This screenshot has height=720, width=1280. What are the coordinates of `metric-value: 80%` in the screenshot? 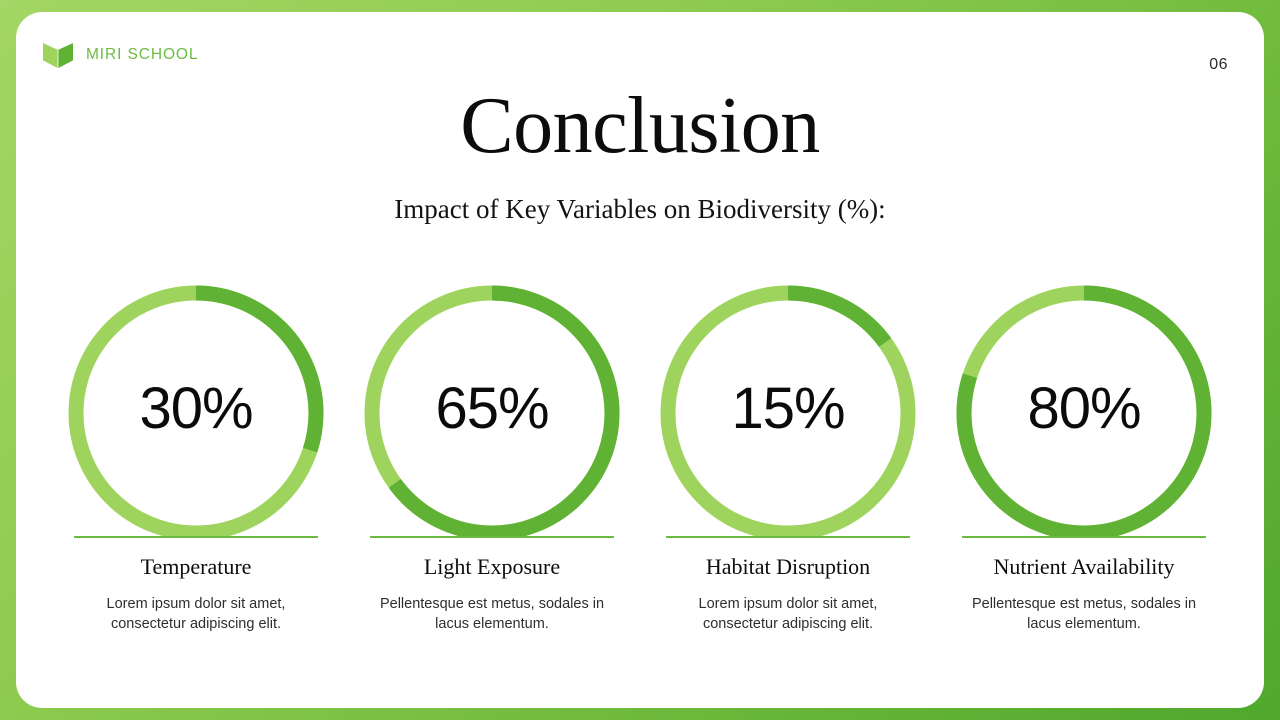 It's located at (1084, 408).